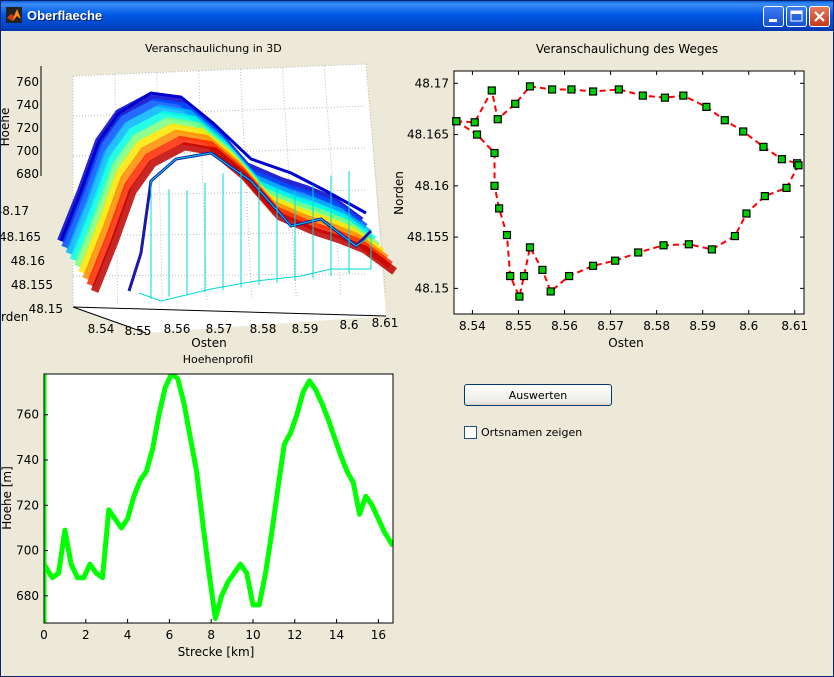  I want to click on profile-y-tick-label: 740, so click(27, 460).